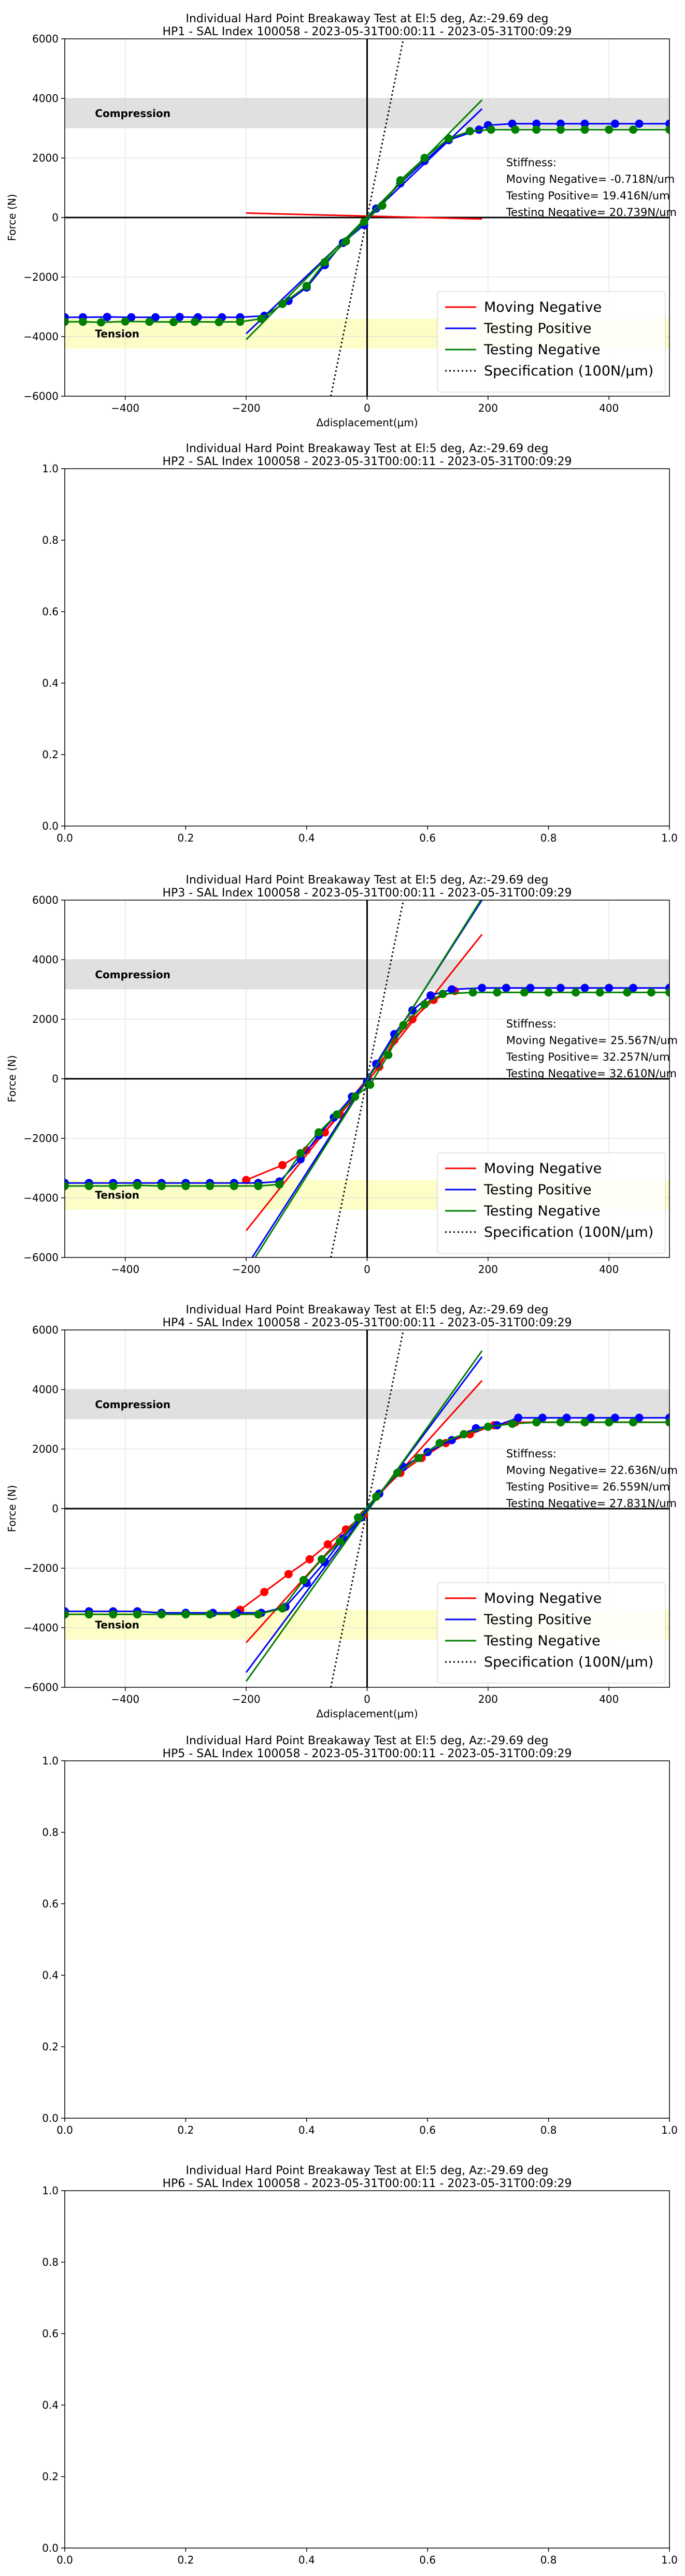  Describe the element at coordinates (588, 1487) in the screenshot. I see `stiffness-text: Testing Positive= 26.559N/um` at that location.